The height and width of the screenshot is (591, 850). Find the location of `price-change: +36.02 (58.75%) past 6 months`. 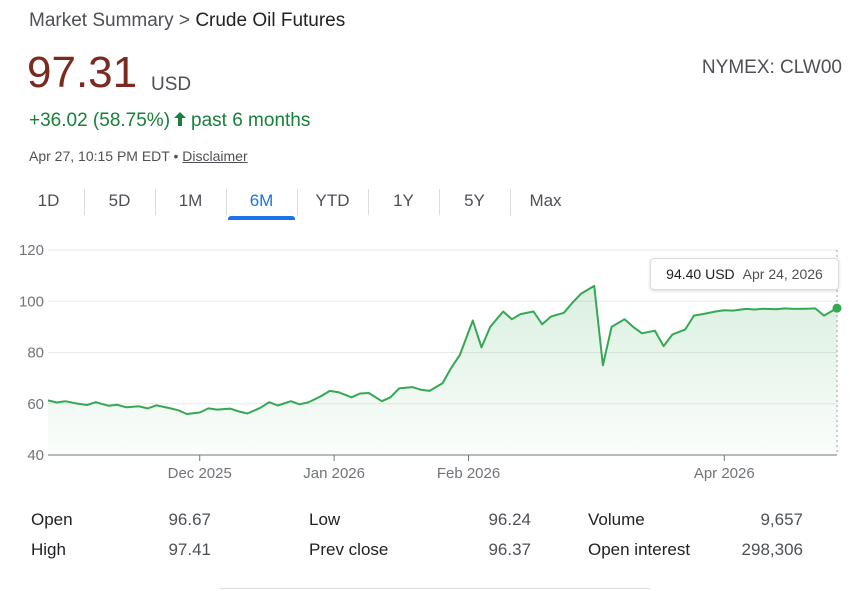

price-change: +36.02 (58.75%) past 6 months is located at coordinates (169, 121).